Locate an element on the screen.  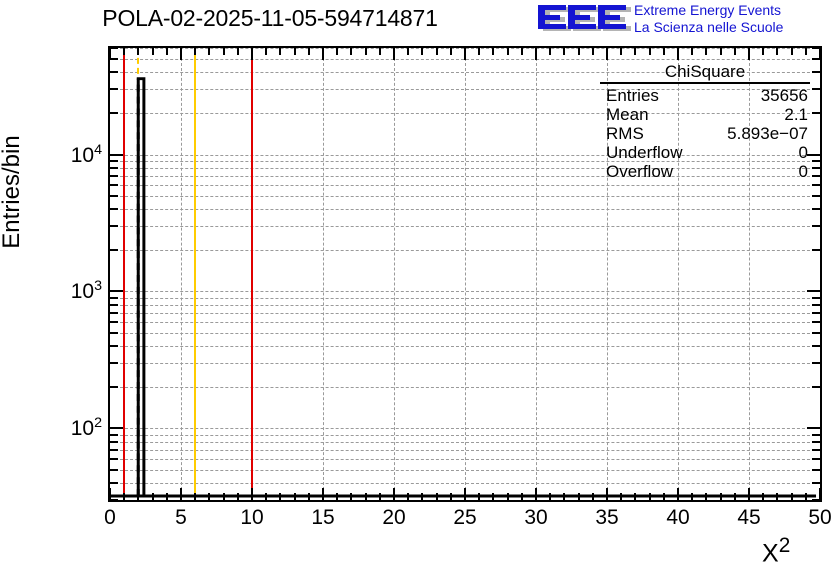
x-tick-label: 40 is located at coordinates (678, 517).